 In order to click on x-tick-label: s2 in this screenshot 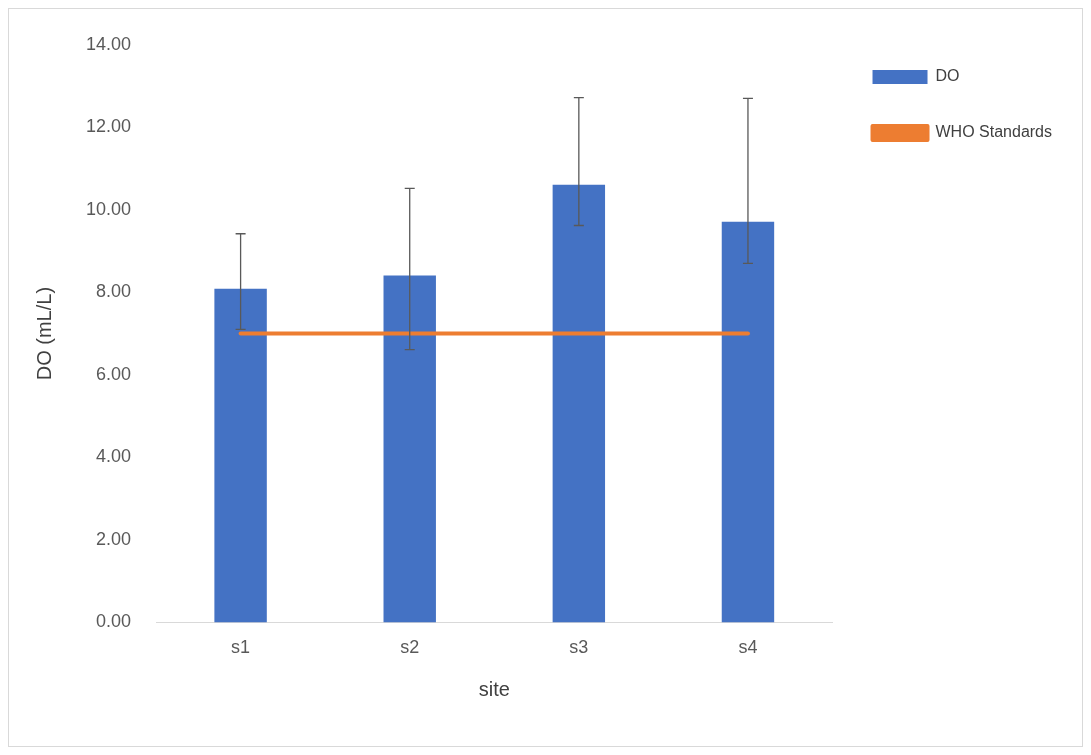, I will do `click(410, 647)`.